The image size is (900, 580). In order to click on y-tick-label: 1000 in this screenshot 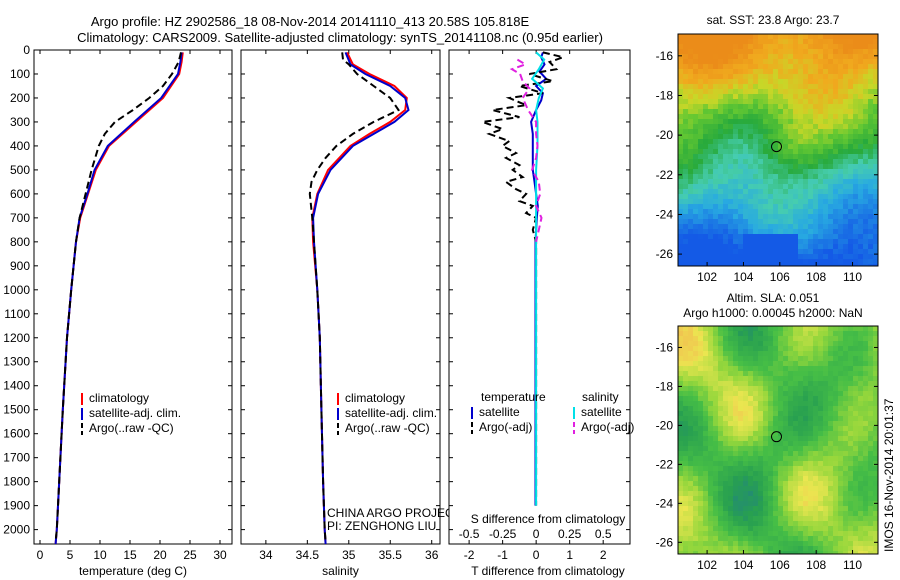, I will do `click(16, 290)`.